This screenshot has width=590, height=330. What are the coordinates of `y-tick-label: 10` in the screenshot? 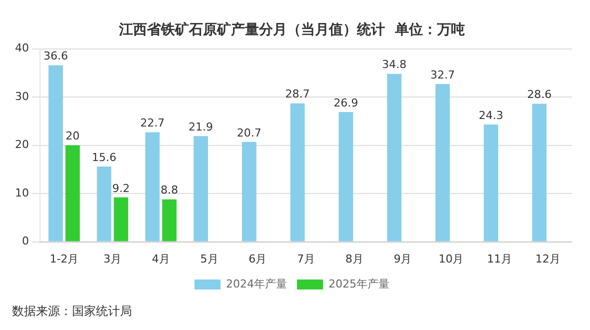 It's located at (21, 193).